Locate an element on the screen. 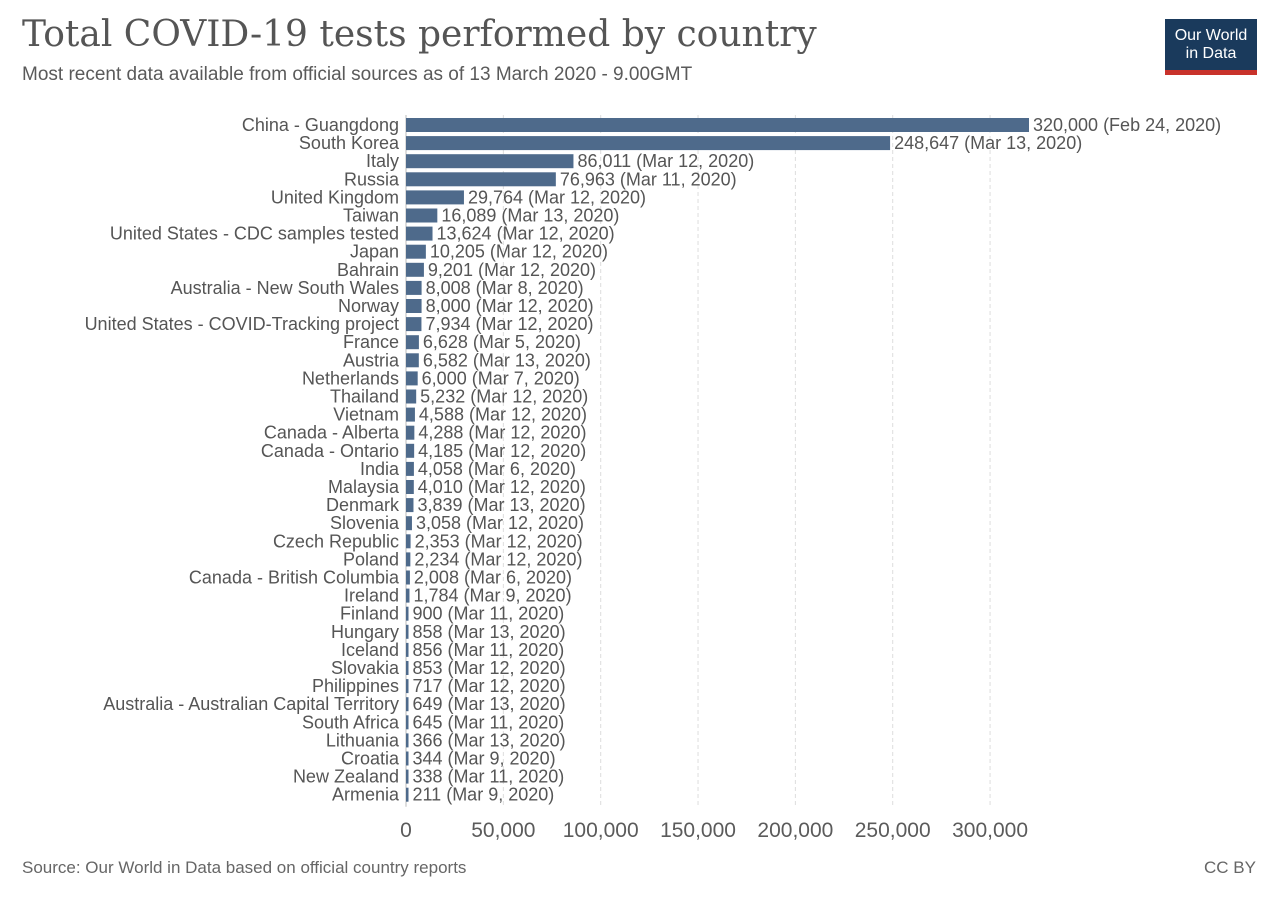 Image resolution: width=1280 pixels, height=903 pixels. value-label: 86,011 (Mar 12, 2020) is located at coordinates (665, 161).